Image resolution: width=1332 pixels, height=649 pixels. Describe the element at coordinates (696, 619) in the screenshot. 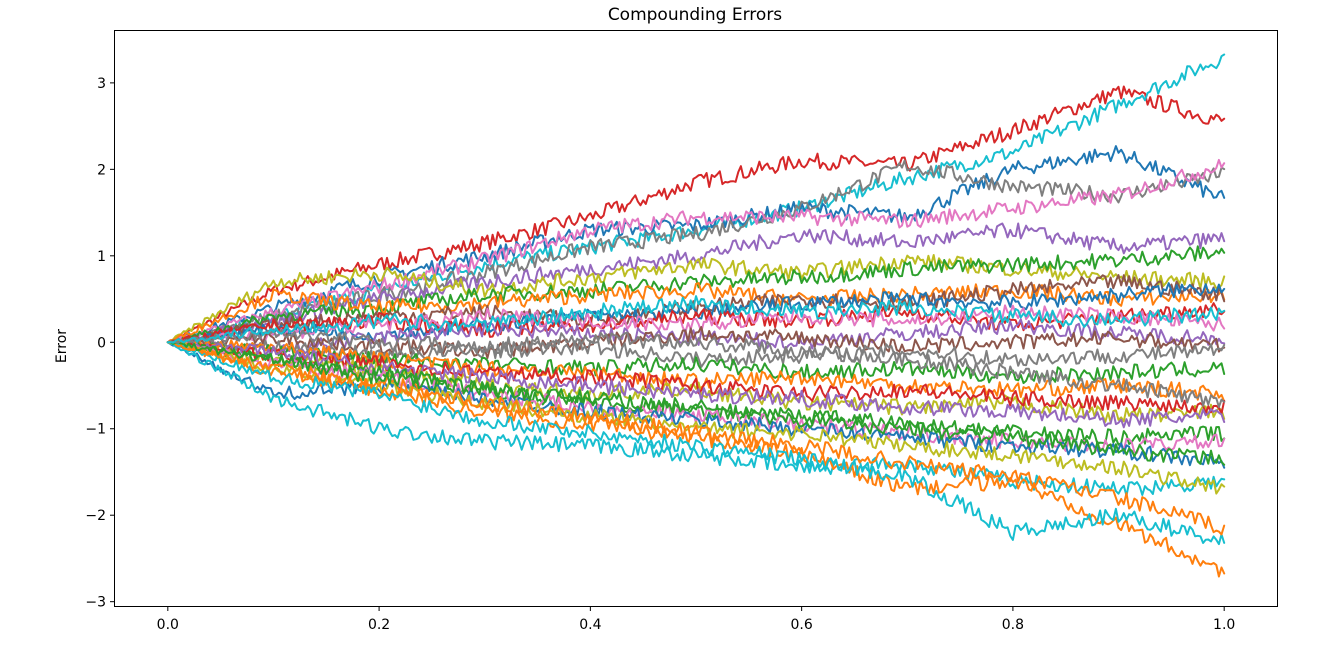

I see `x-axis: 0.0 0.2 0.4 0.6 0.8 1.0` at that location.